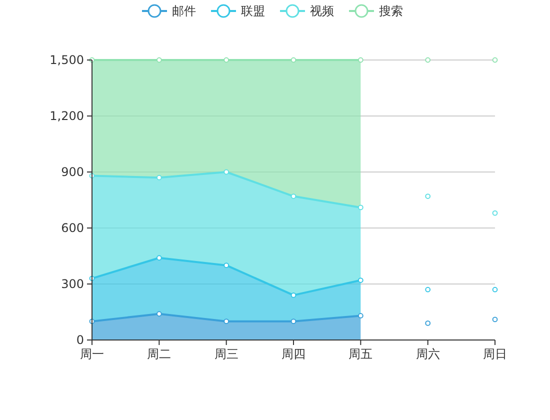  Describe the element at coordinates (184, 11) in the screenshot. I see `legend-label: 邮件` at that location.